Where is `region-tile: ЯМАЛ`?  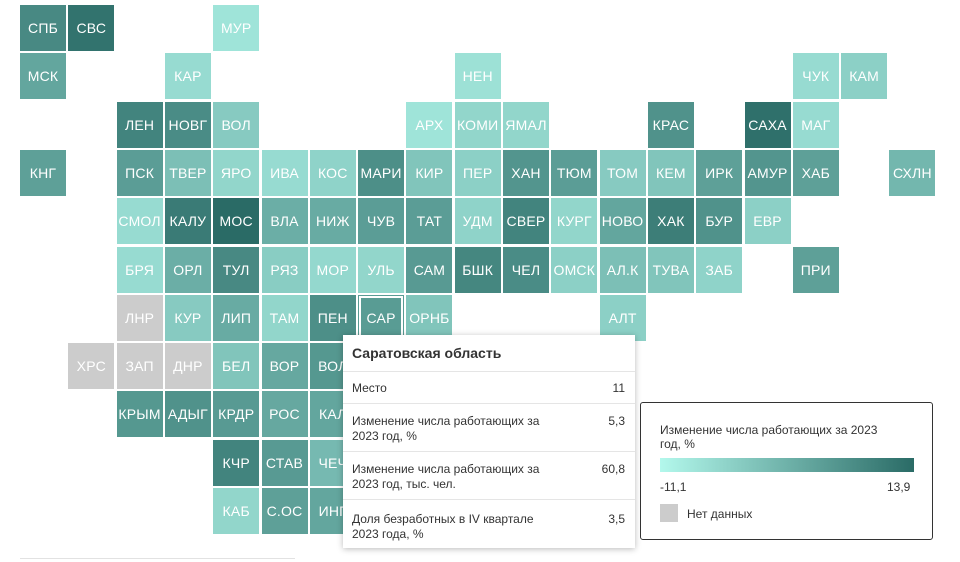
region-tile: ЯМАЛ is located at coordinates (526, 124).